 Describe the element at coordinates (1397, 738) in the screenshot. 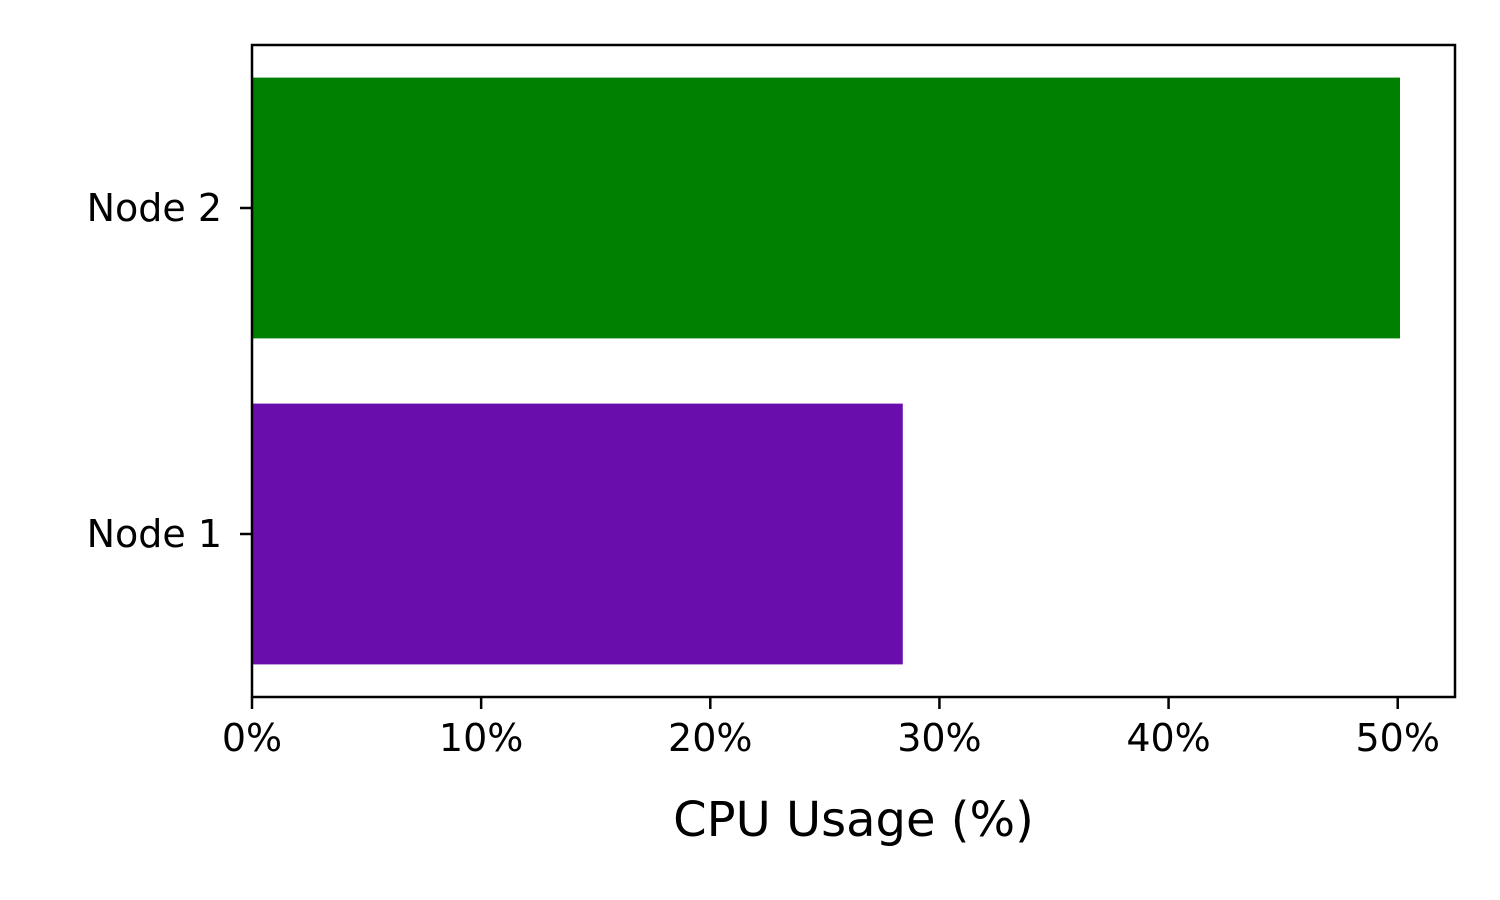

I see `x-tick-label: 50%` at that location.